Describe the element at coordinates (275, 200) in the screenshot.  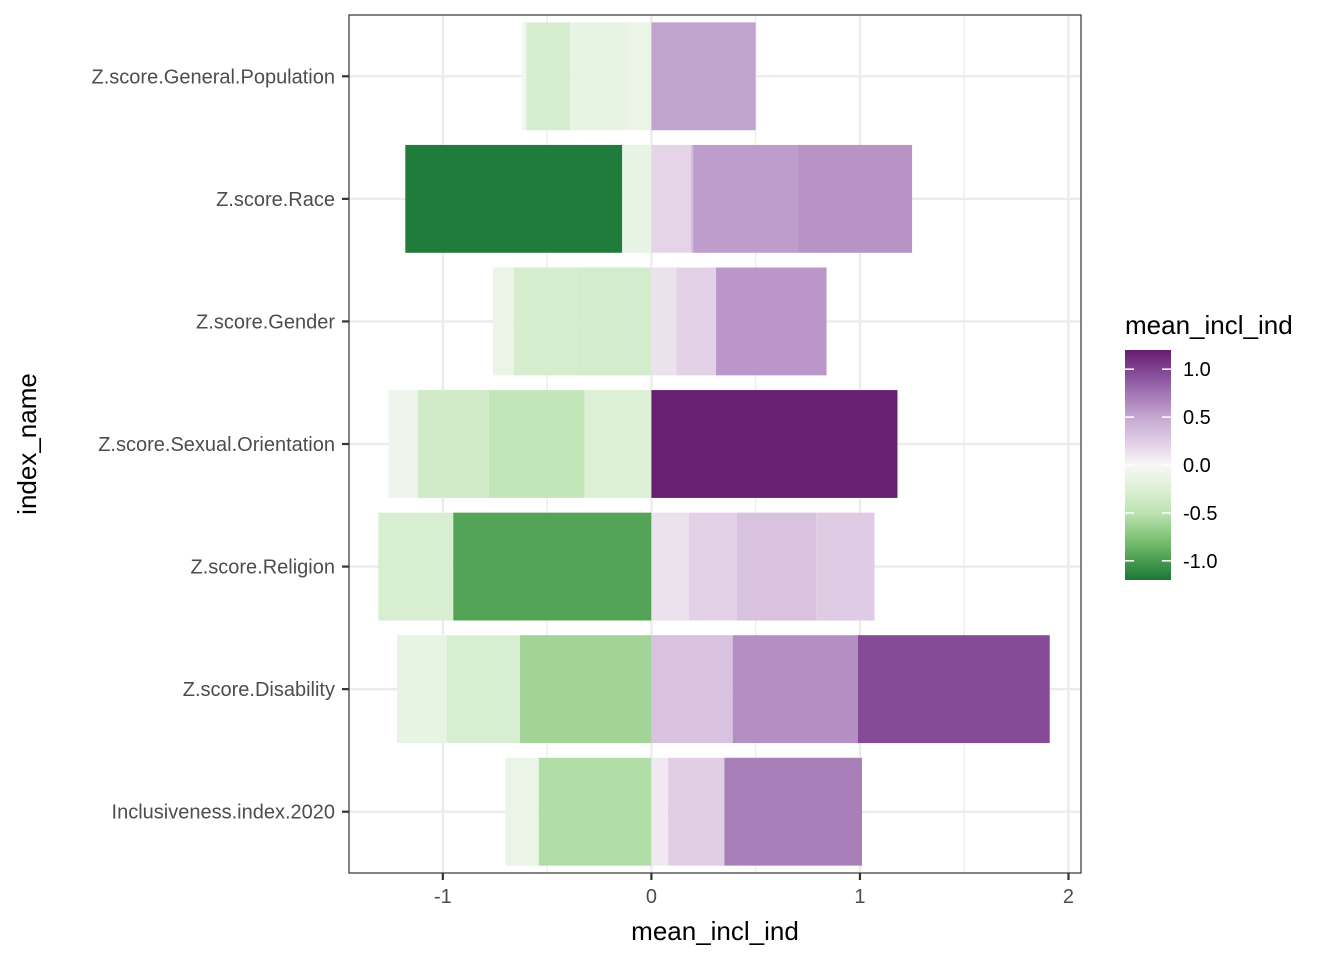
I see `y-tick-label: Z.score.Race` at that location.